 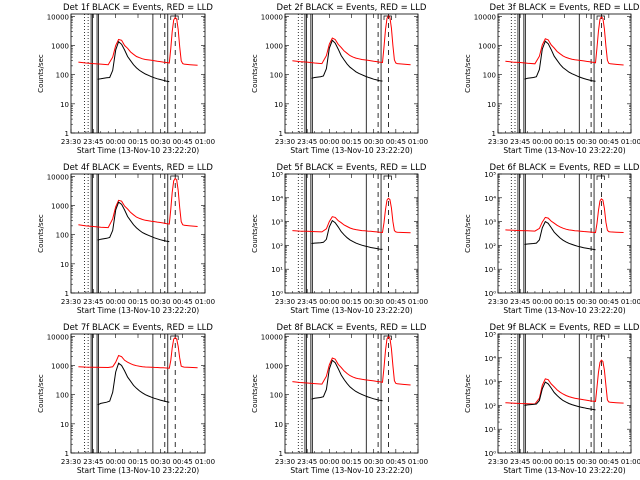 I want to click on panel-title: Det 1f BLACK = Events, RED = LLD, so click(x=138, y=8).